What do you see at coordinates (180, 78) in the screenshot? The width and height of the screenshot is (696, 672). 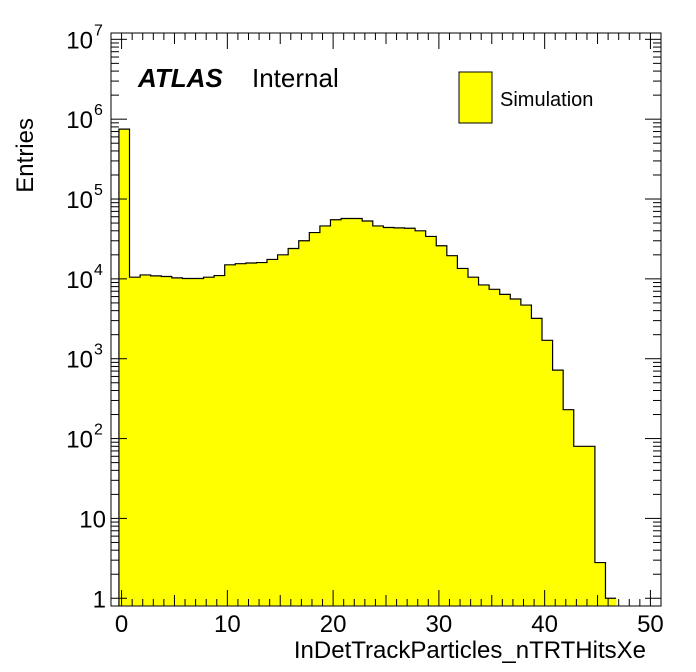 I see `atlas-label: ATLAS` at bounding box center [180, 78].